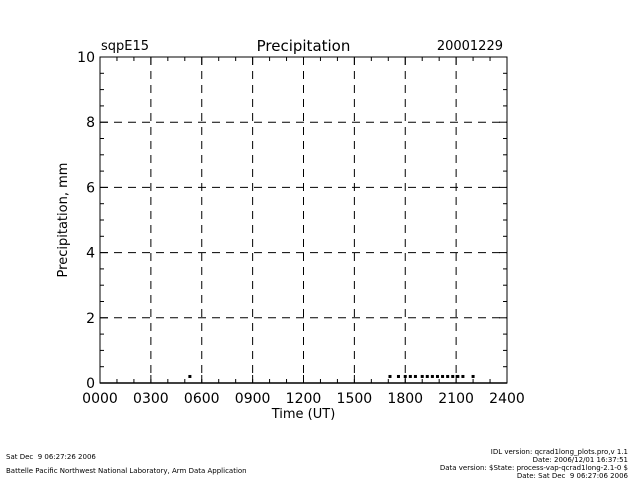 This screenshot has height=481, width=640. What do you see at coordinates (151, 399) in the screenshot?
I see `x-tick-label: 0300` at bounding box center [151, 399].